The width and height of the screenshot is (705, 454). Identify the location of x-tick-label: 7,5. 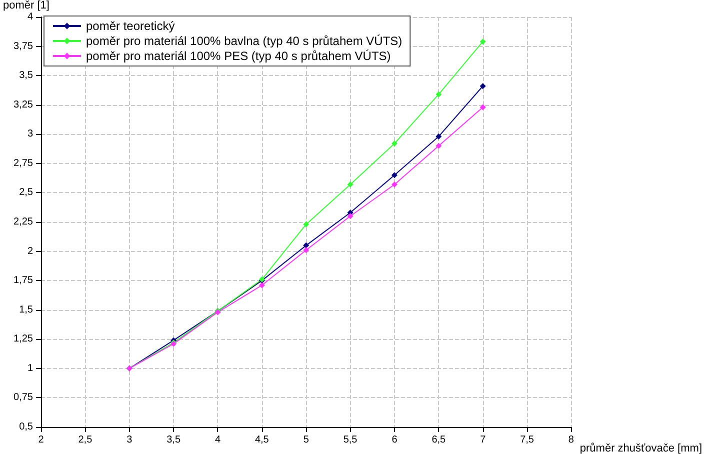
(527, 440).